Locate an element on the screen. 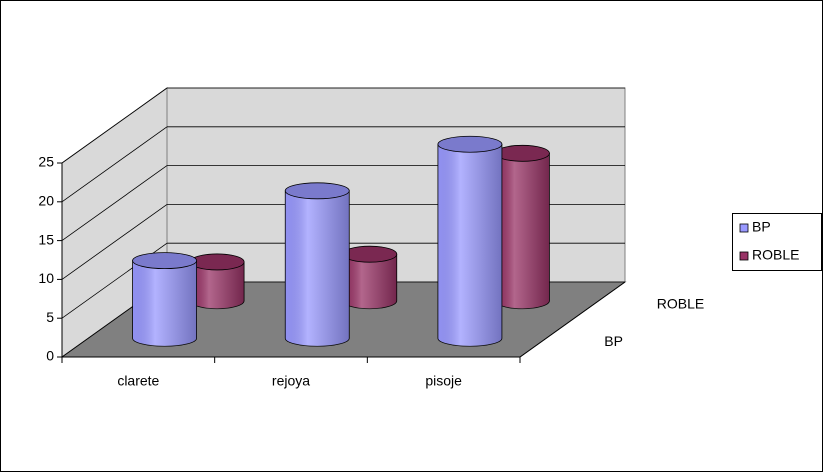 The image size is (823, 472). depth-axis is located at coordinates (572, 319).